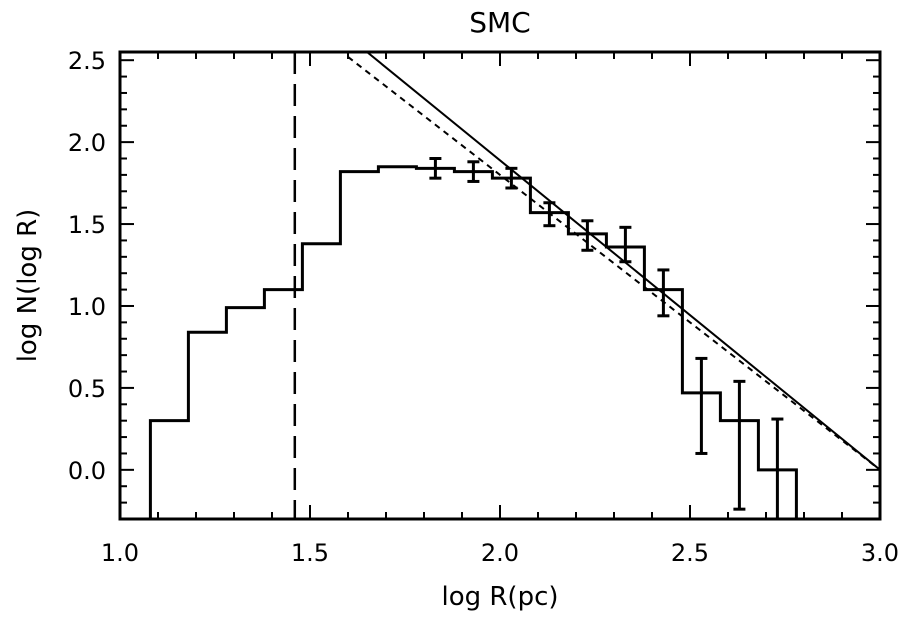 Image resolution: width=906 pixels, height=623 pixels. Describe the element at coordinates (87, 471) in the screenshot. I see `y-tick-label: 0.0` at that location.